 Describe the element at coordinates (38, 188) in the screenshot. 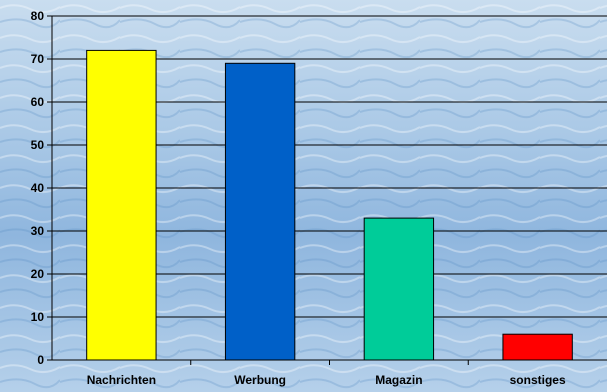

I see `y-tick-label: 40` at that location.